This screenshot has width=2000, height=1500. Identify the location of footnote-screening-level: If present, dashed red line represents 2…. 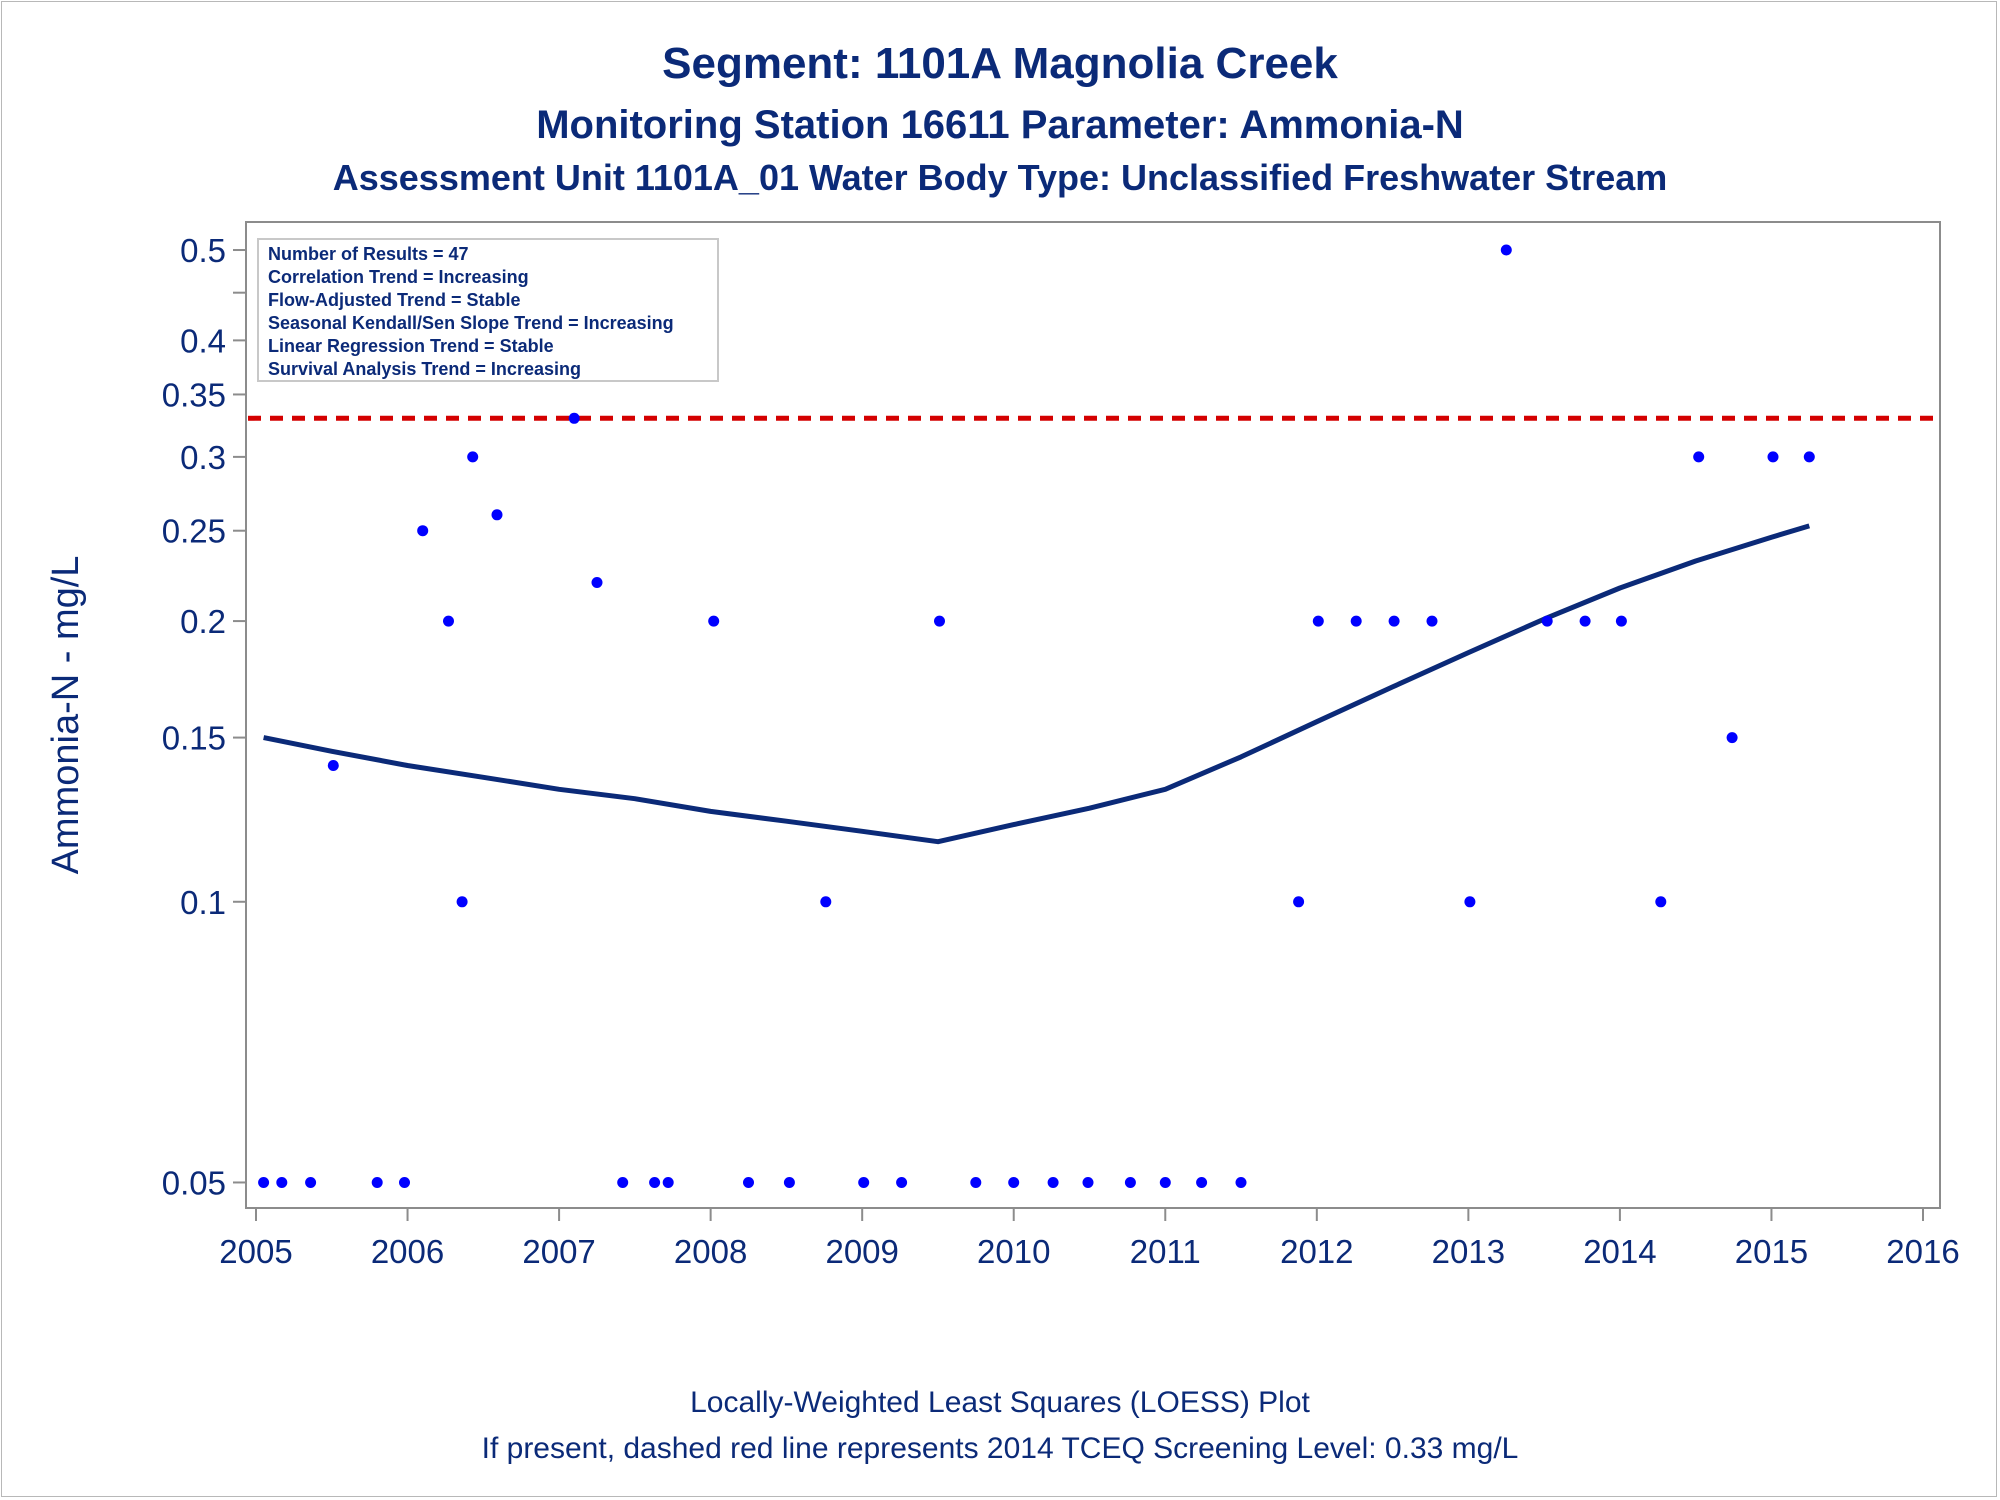
(1000, 1448).